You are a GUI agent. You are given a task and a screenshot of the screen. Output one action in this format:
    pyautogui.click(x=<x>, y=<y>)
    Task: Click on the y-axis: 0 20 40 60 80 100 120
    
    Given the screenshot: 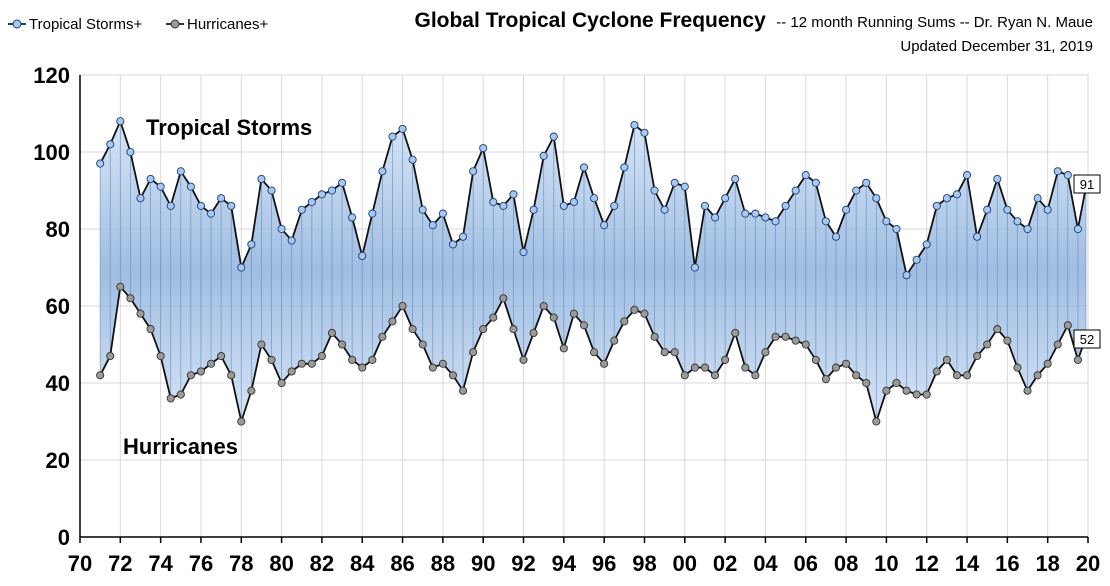 What is the action you would take?
    pyautogui.click(x=57, y=306)
    